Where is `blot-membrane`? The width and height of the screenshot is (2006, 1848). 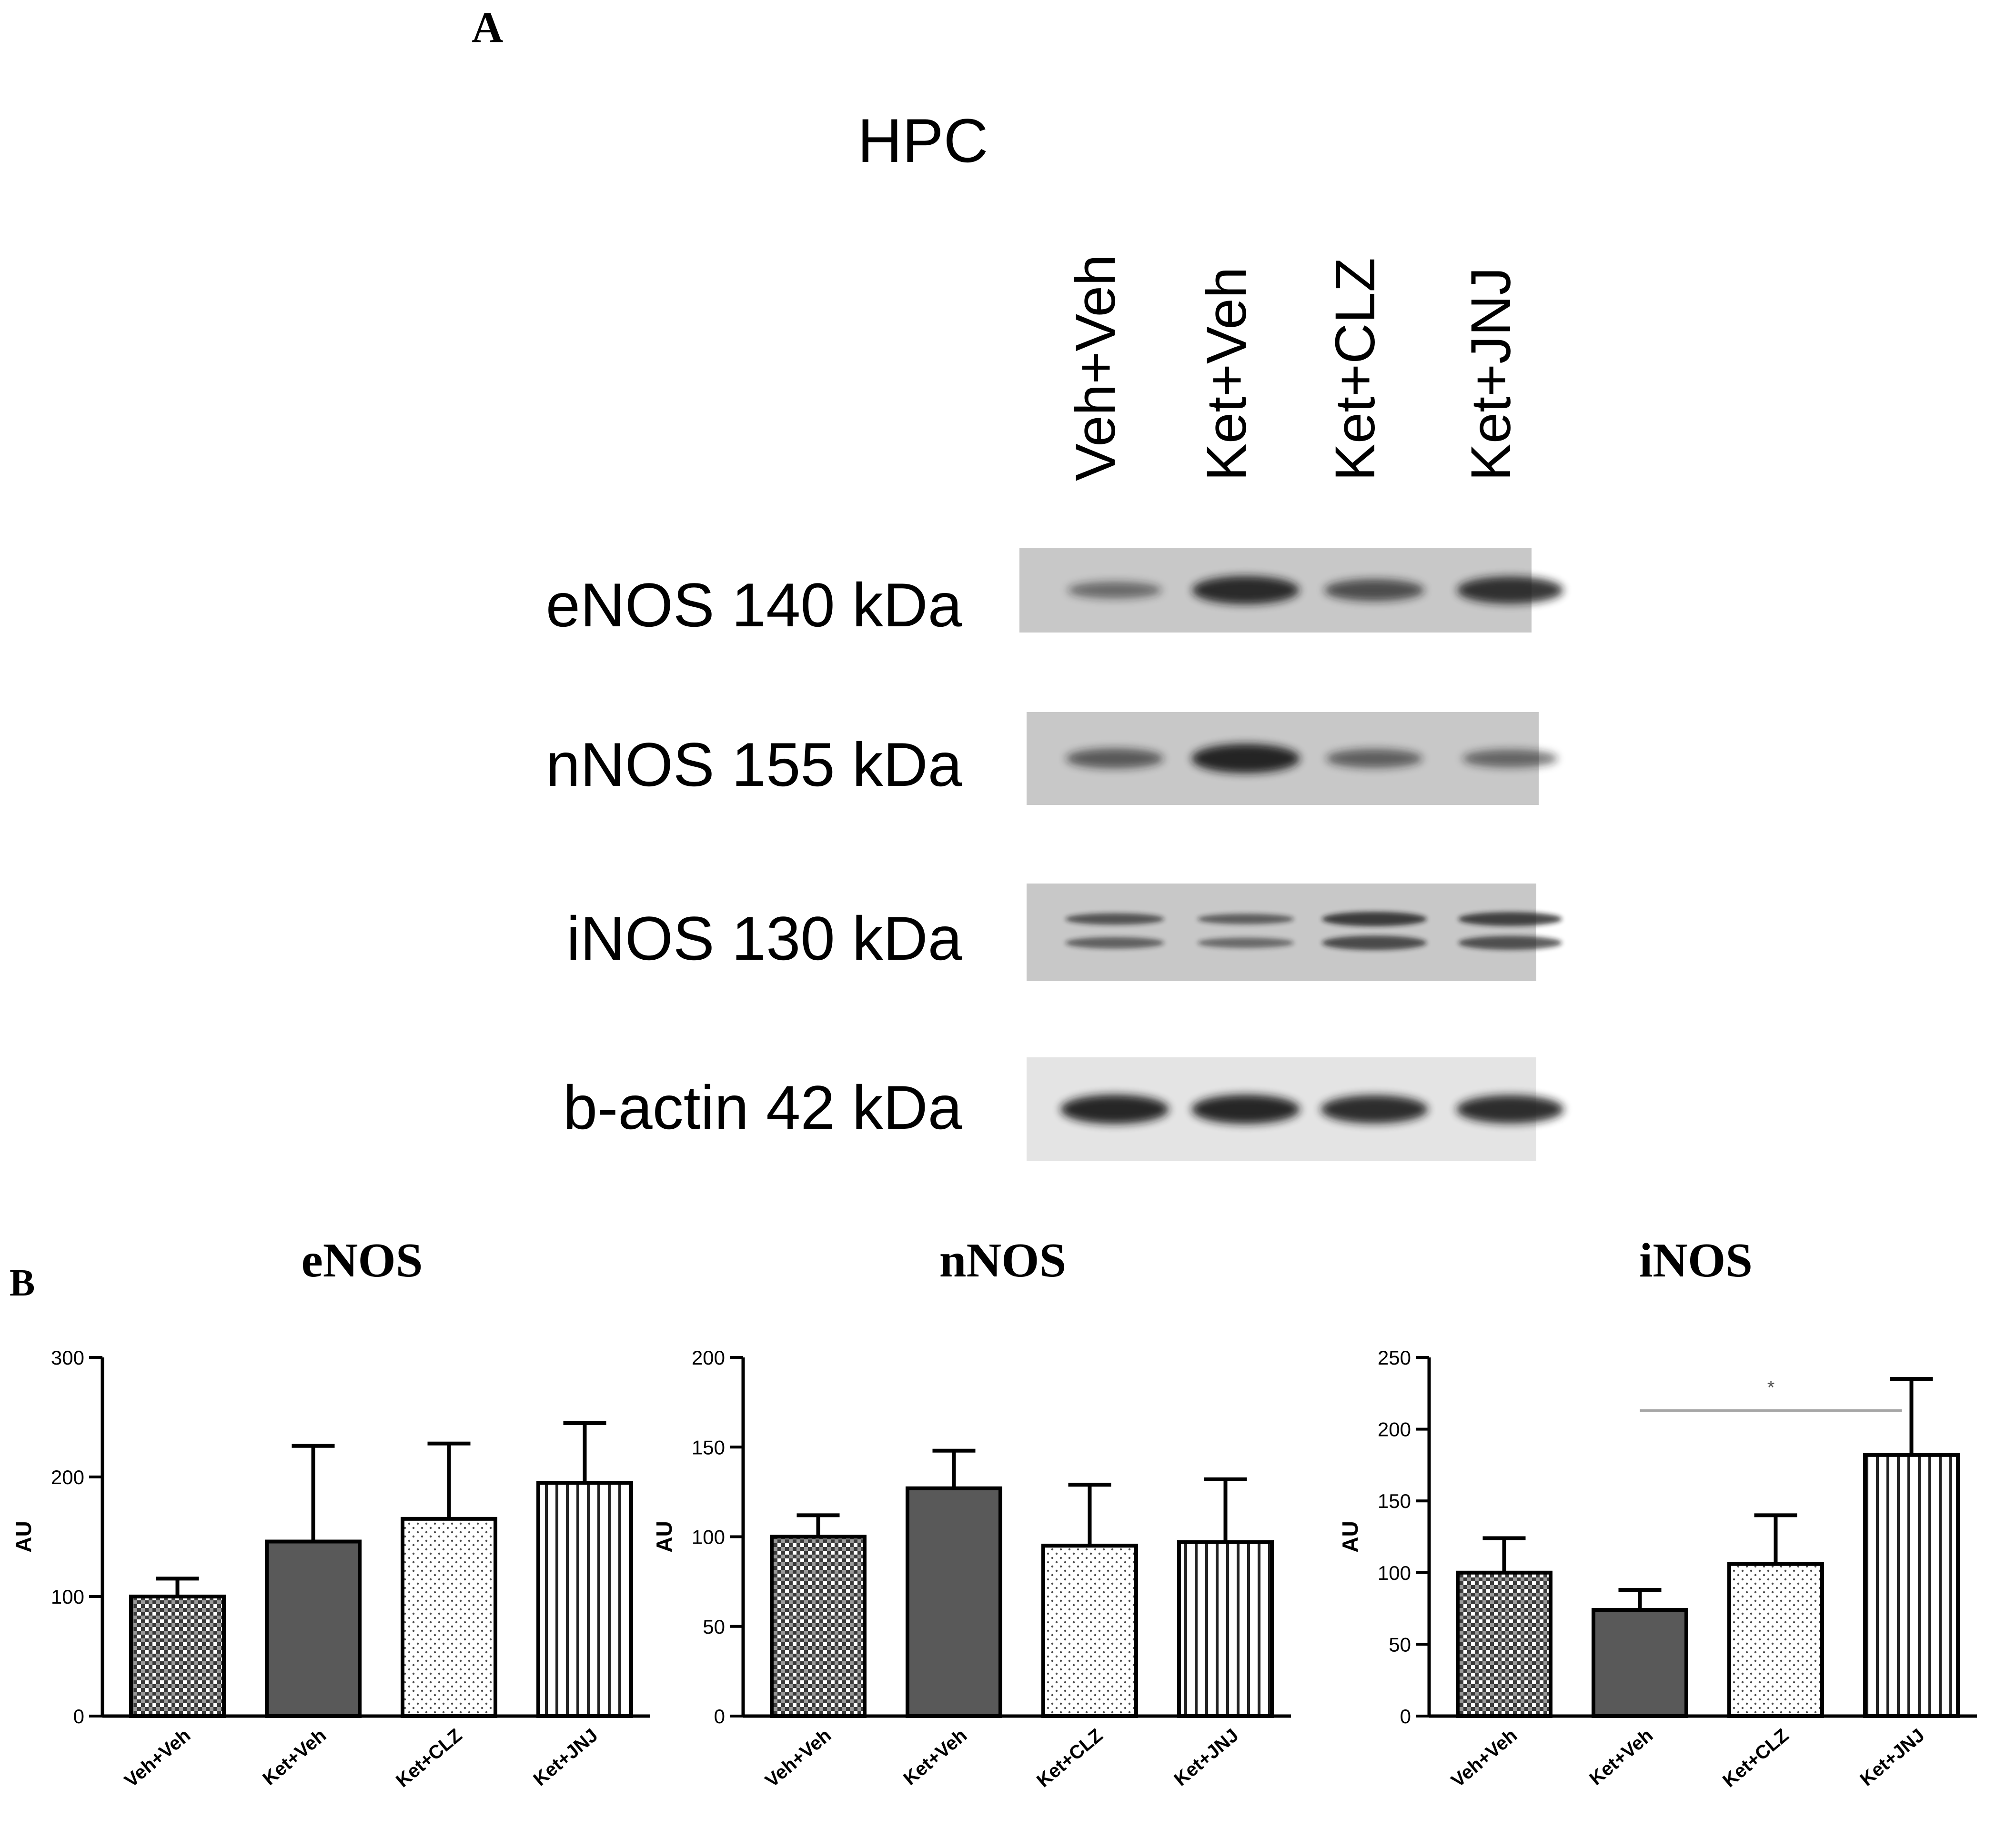
blot-membrane is located at coordinates (1281, 932).